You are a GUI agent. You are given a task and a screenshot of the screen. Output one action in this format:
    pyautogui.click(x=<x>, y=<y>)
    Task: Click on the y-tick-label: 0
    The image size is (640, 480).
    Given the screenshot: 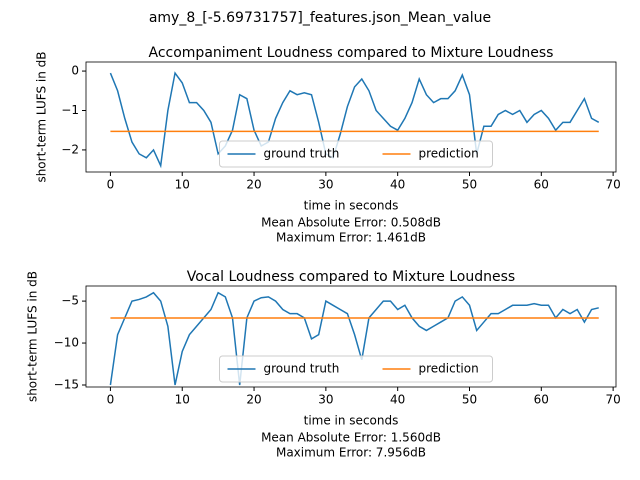 What is the action you would take?
    pyautogui.click(x=75, y=71)
    